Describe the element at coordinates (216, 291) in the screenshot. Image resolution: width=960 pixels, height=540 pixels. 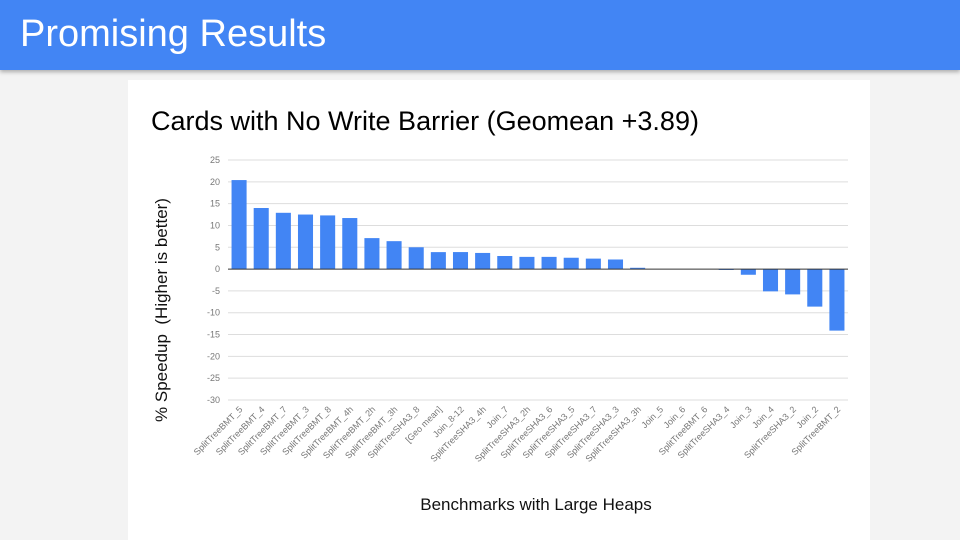
I see `y-tick-label: -5` at that location.